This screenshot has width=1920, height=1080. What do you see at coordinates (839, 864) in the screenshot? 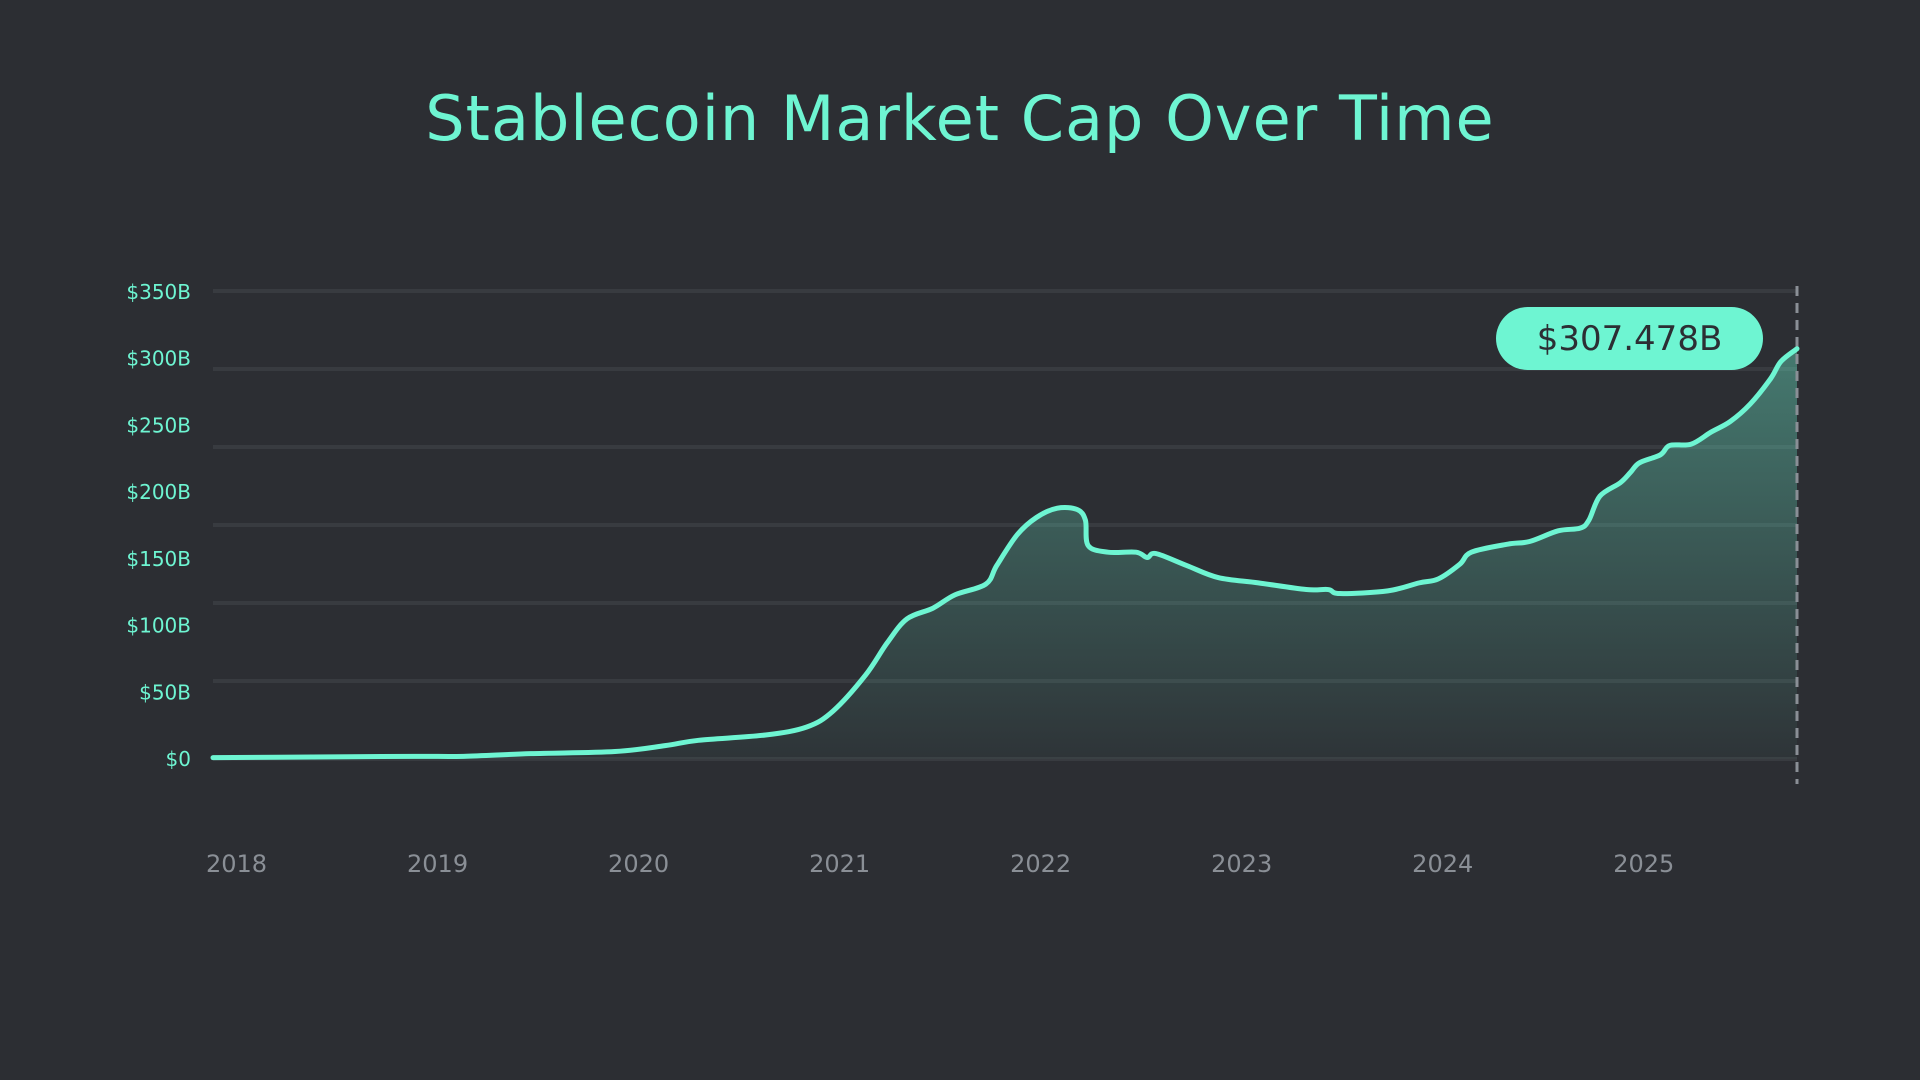
I see `x-tick-label: 2021` at bounding box center [839, 864].